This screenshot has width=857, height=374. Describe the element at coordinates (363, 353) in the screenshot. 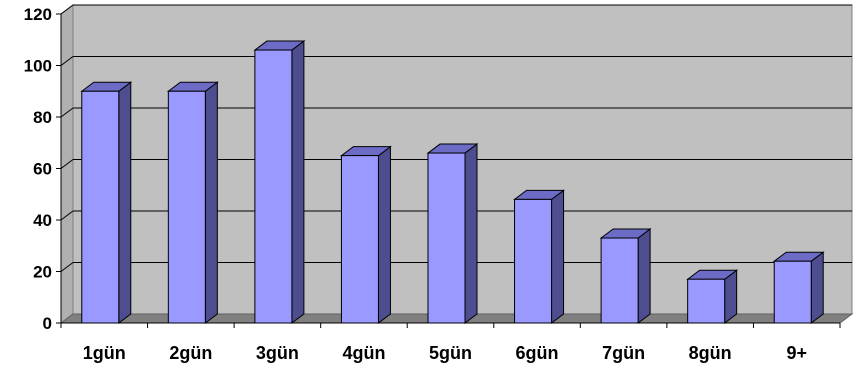

I see `x-category-label: 4gün` at that location.